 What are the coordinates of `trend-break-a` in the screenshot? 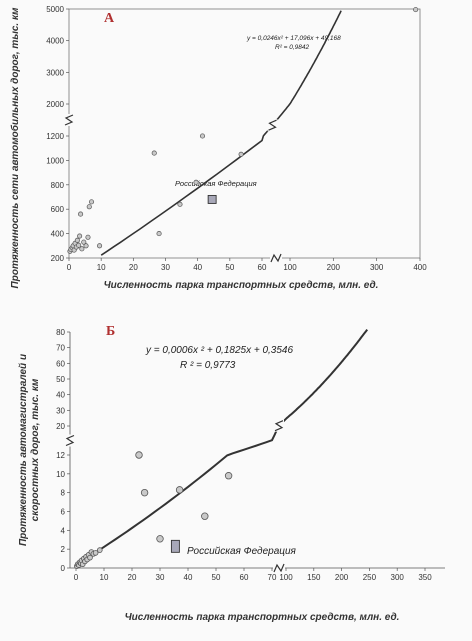 It's located at (272, 125).